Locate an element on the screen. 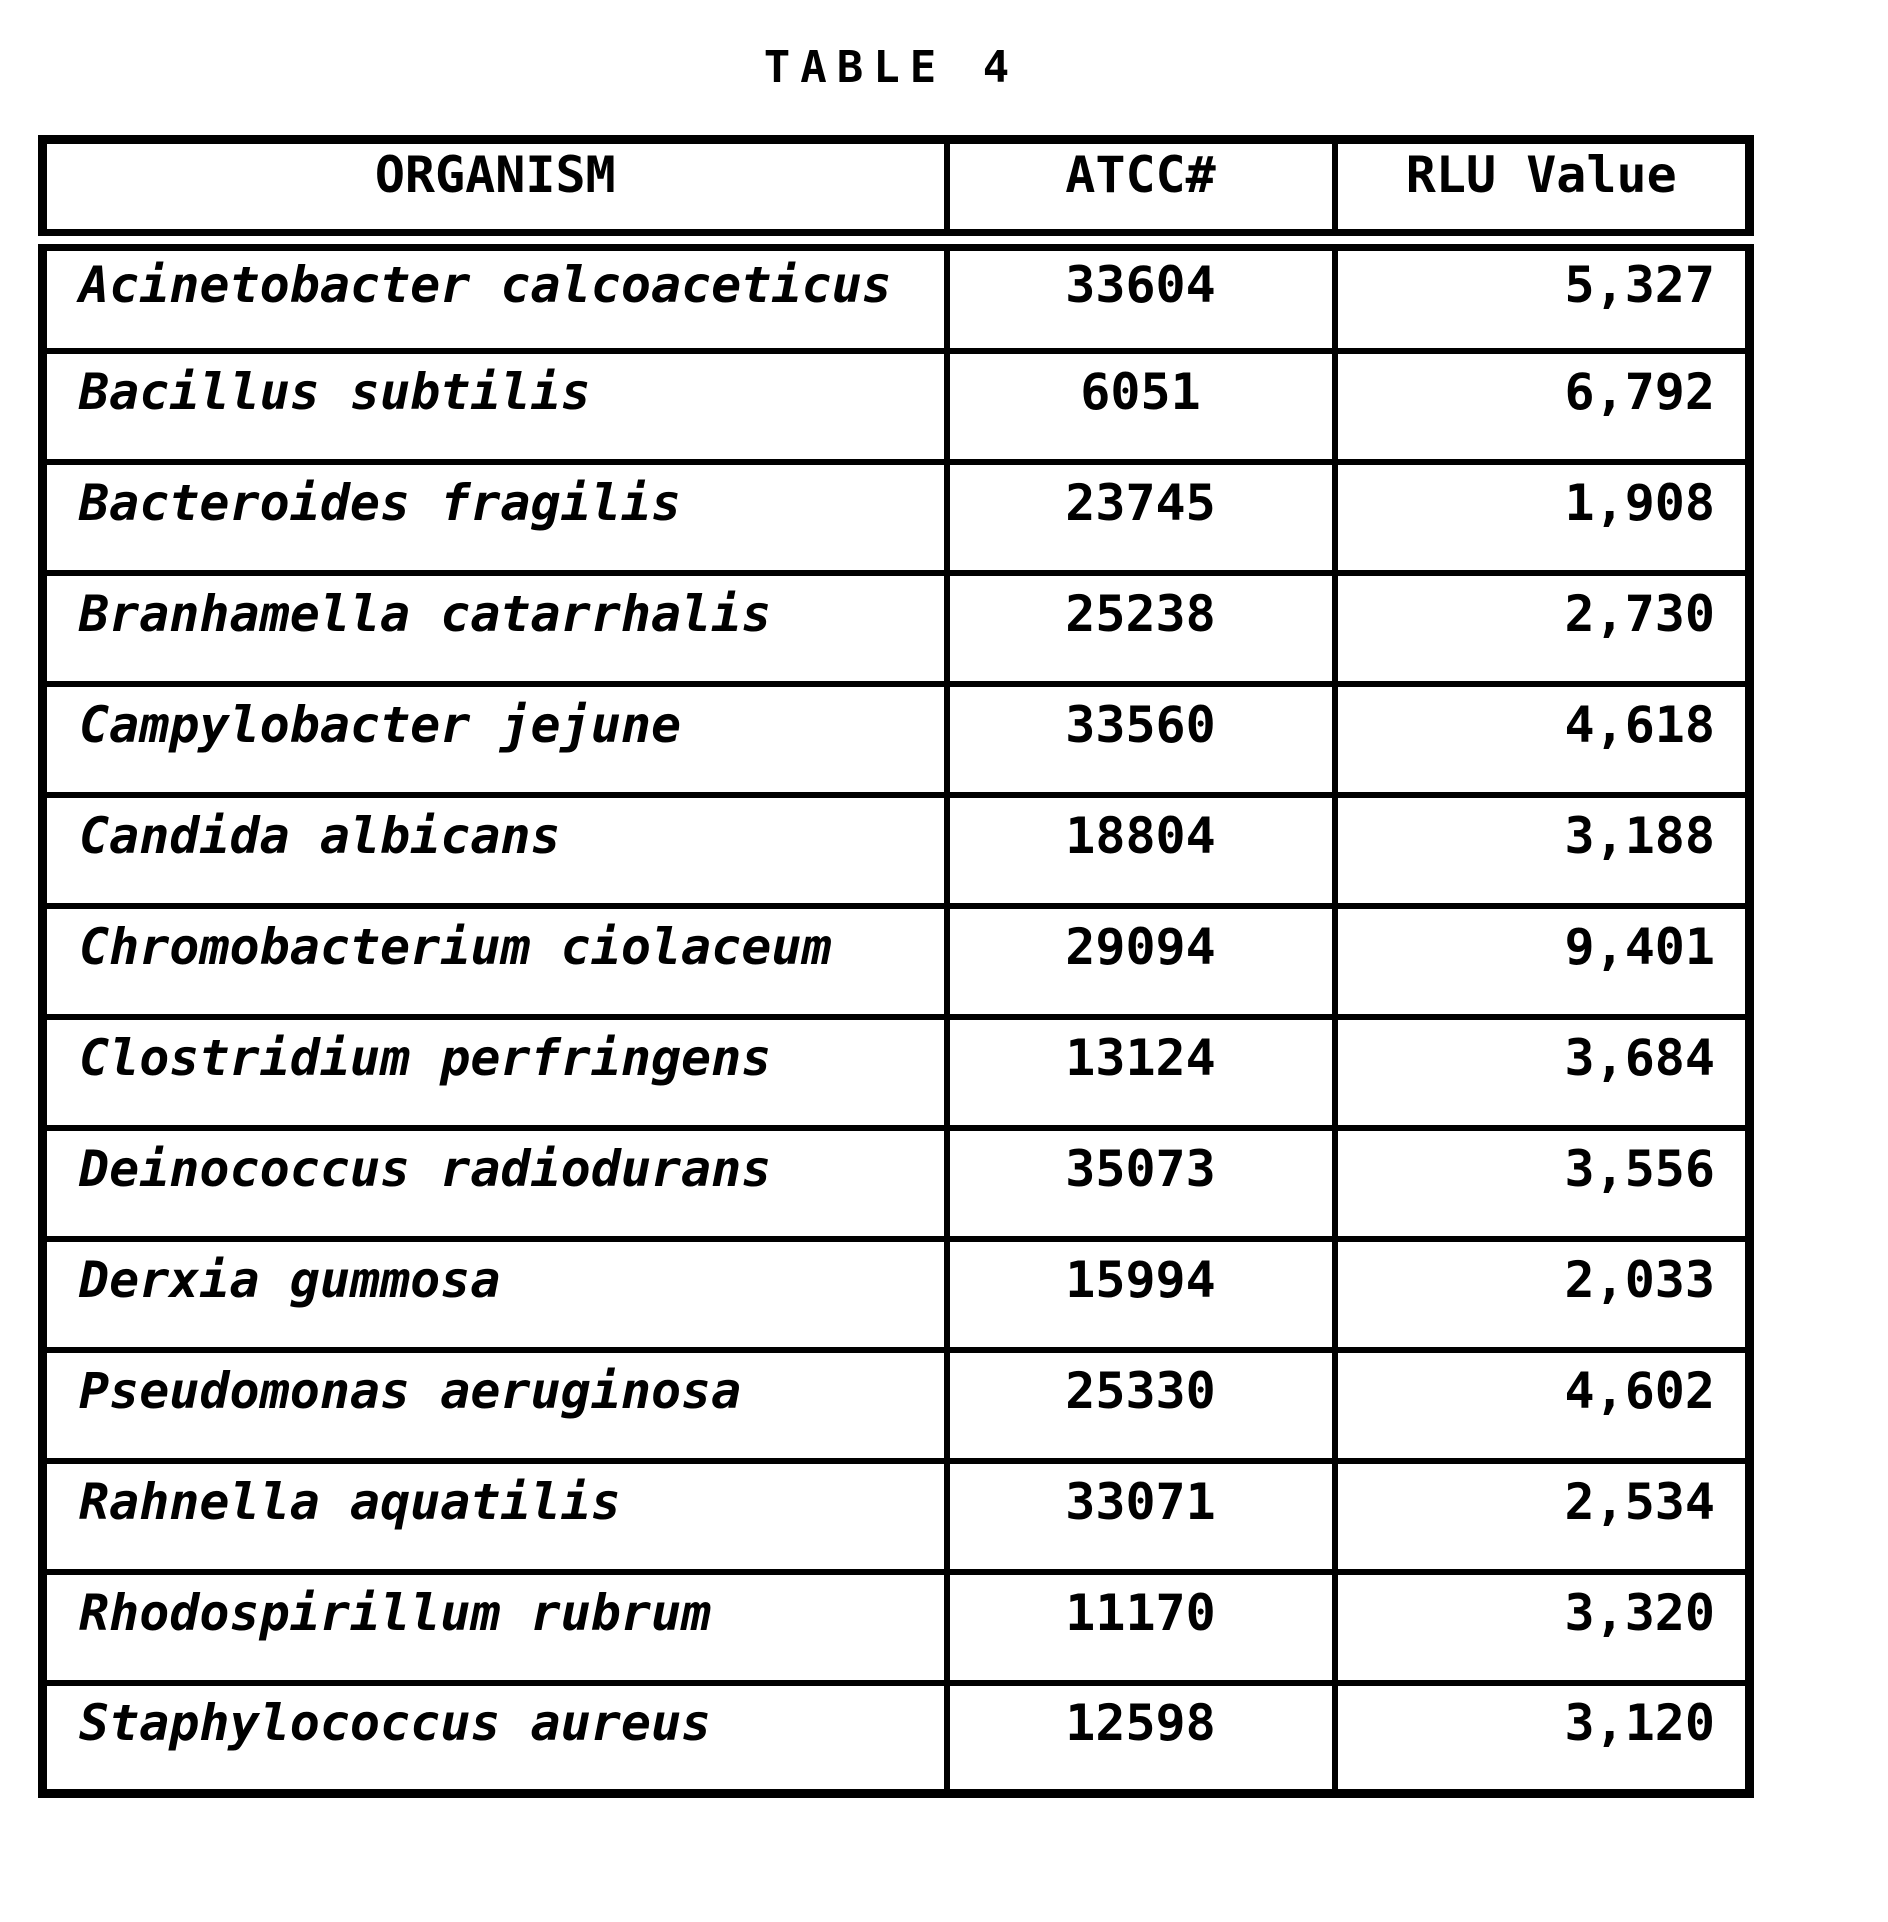 The width and height of the screenshot is (1888, 1922). rlu-cell: 2,033 is located at coordinates (1542, 1294).